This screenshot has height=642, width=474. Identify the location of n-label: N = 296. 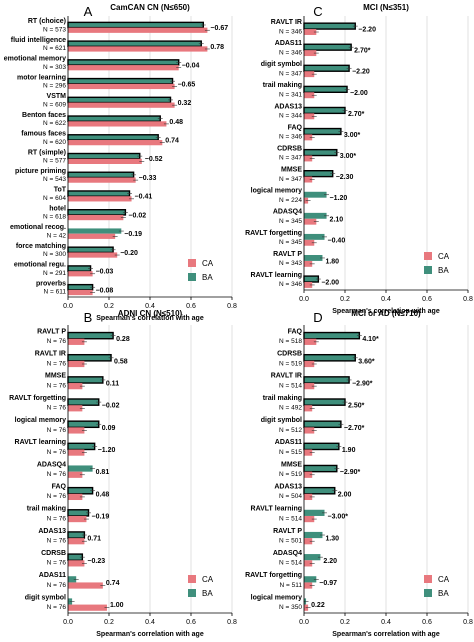
(54, 86).